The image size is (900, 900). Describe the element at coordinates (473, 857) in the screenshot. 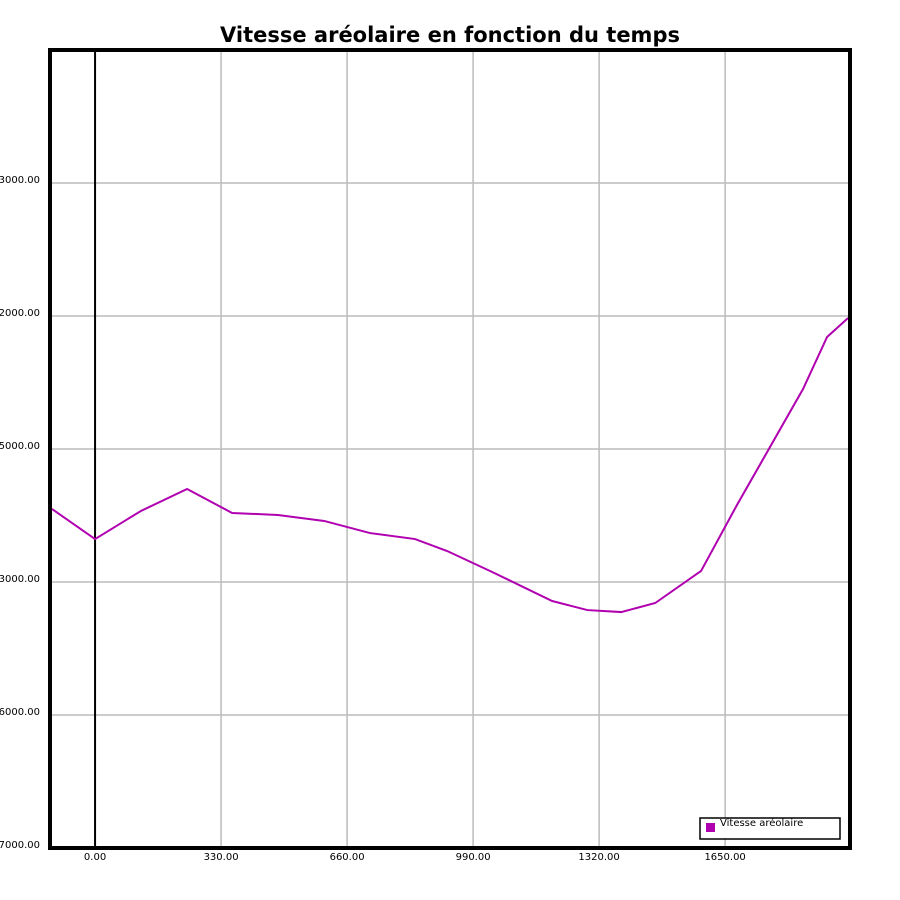

I see `x-tick-label: 990.00` at that location.